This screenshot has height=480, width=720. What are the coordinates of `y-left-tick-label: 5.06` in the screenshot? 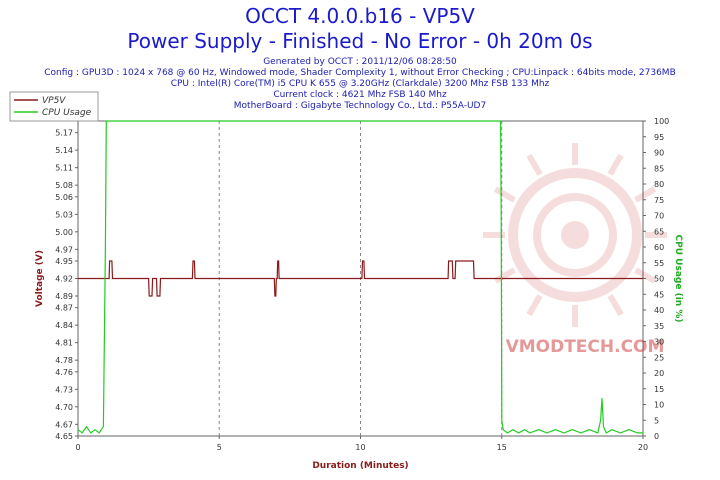 It's located at (64, 197).